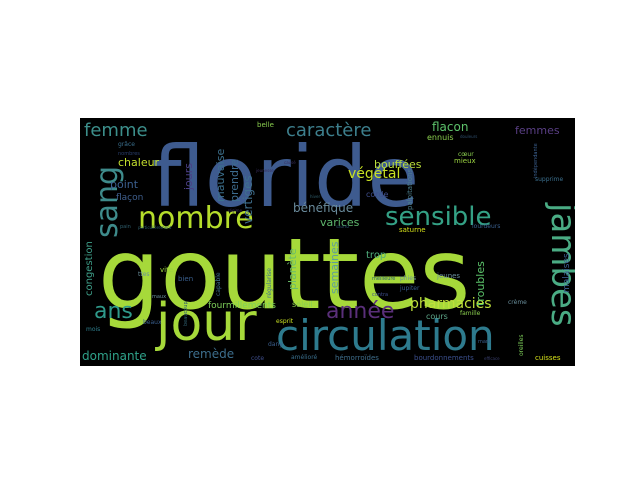  Describe the element at coordinates (275, 344) in the screenshot. I see `word-dany: dany` at that location.